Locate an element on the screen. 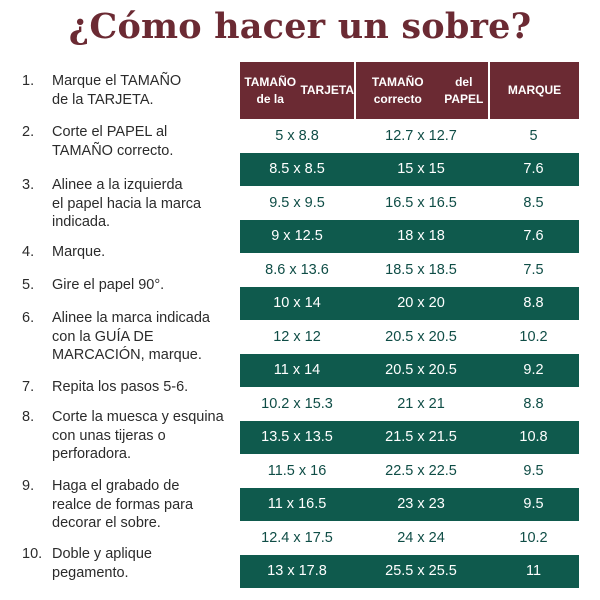  cell-card-size: 12 x 12 is located at coordinates (297, 336).